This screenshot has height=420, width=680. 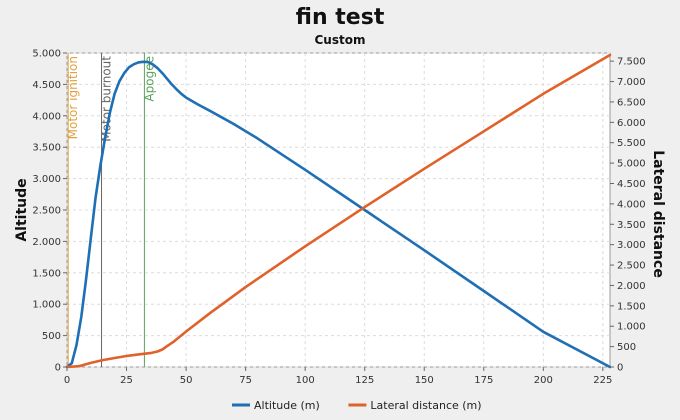 I want to click on y-tick-label: 5.000, so click(x=46, y=54).